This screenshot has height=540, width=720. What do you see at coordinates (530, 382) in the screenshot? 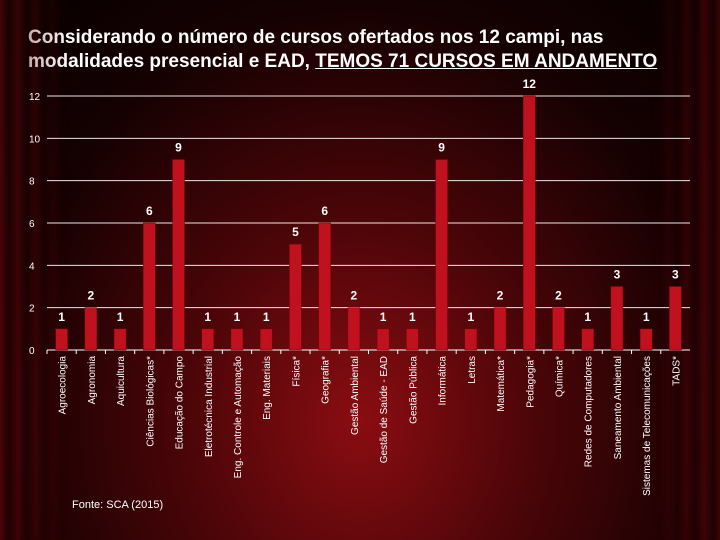
I see `x-tick-label: Pedagogia*` at bounding box center [530, 382].